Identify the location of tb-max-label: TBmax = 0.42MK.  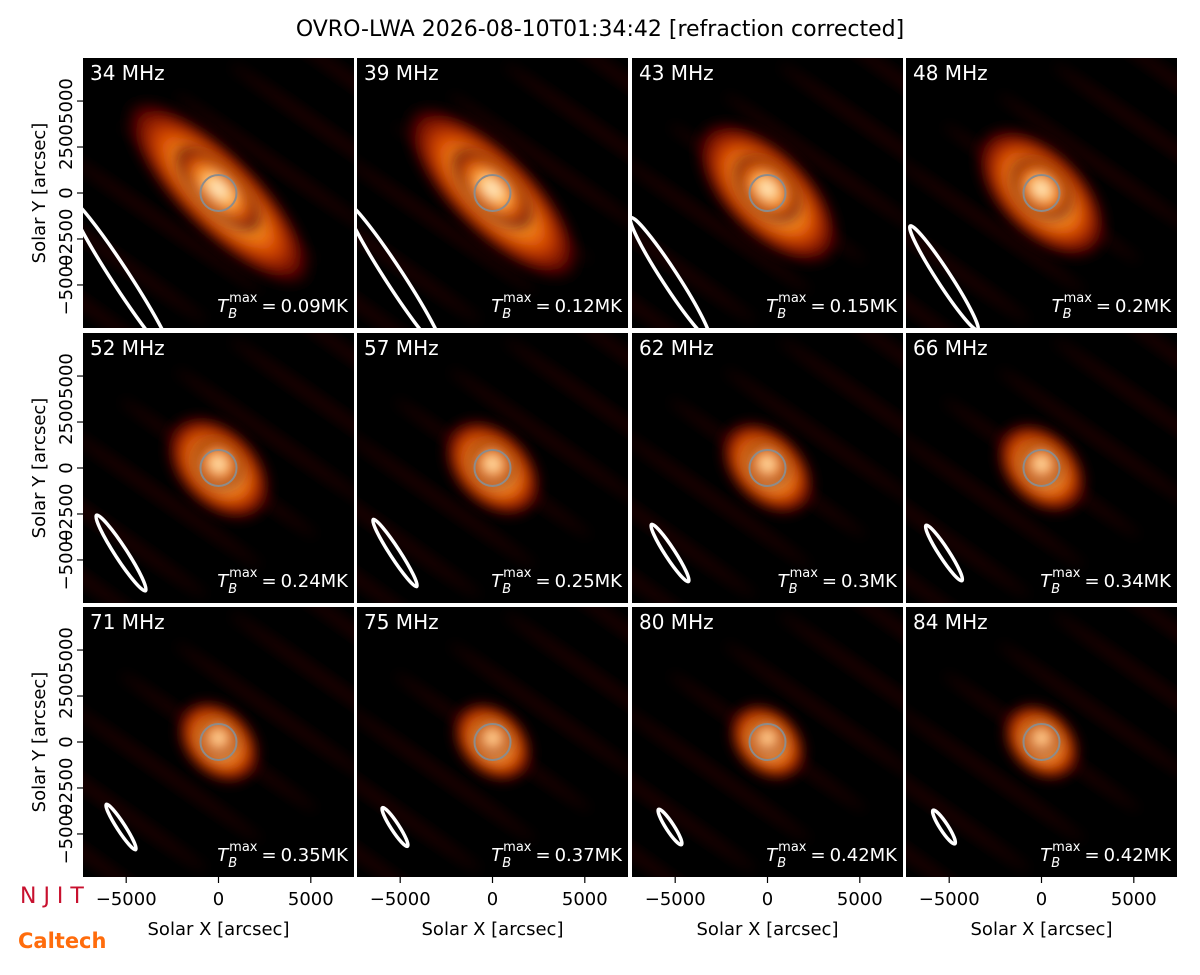
(1106, 855).